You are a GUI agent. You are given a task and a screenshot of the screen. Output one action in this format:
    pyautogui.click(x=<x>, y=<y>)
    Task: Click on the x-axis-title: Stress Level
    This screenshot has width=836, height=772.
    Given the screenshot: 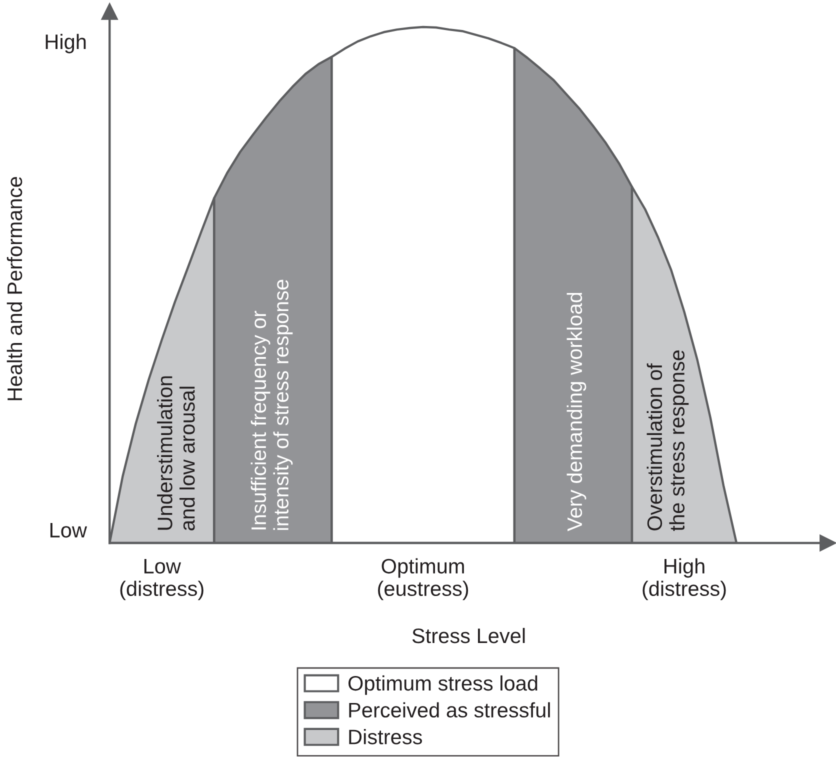 What is the action you would take?
    pyautogui.click(x=468, y=636)
    